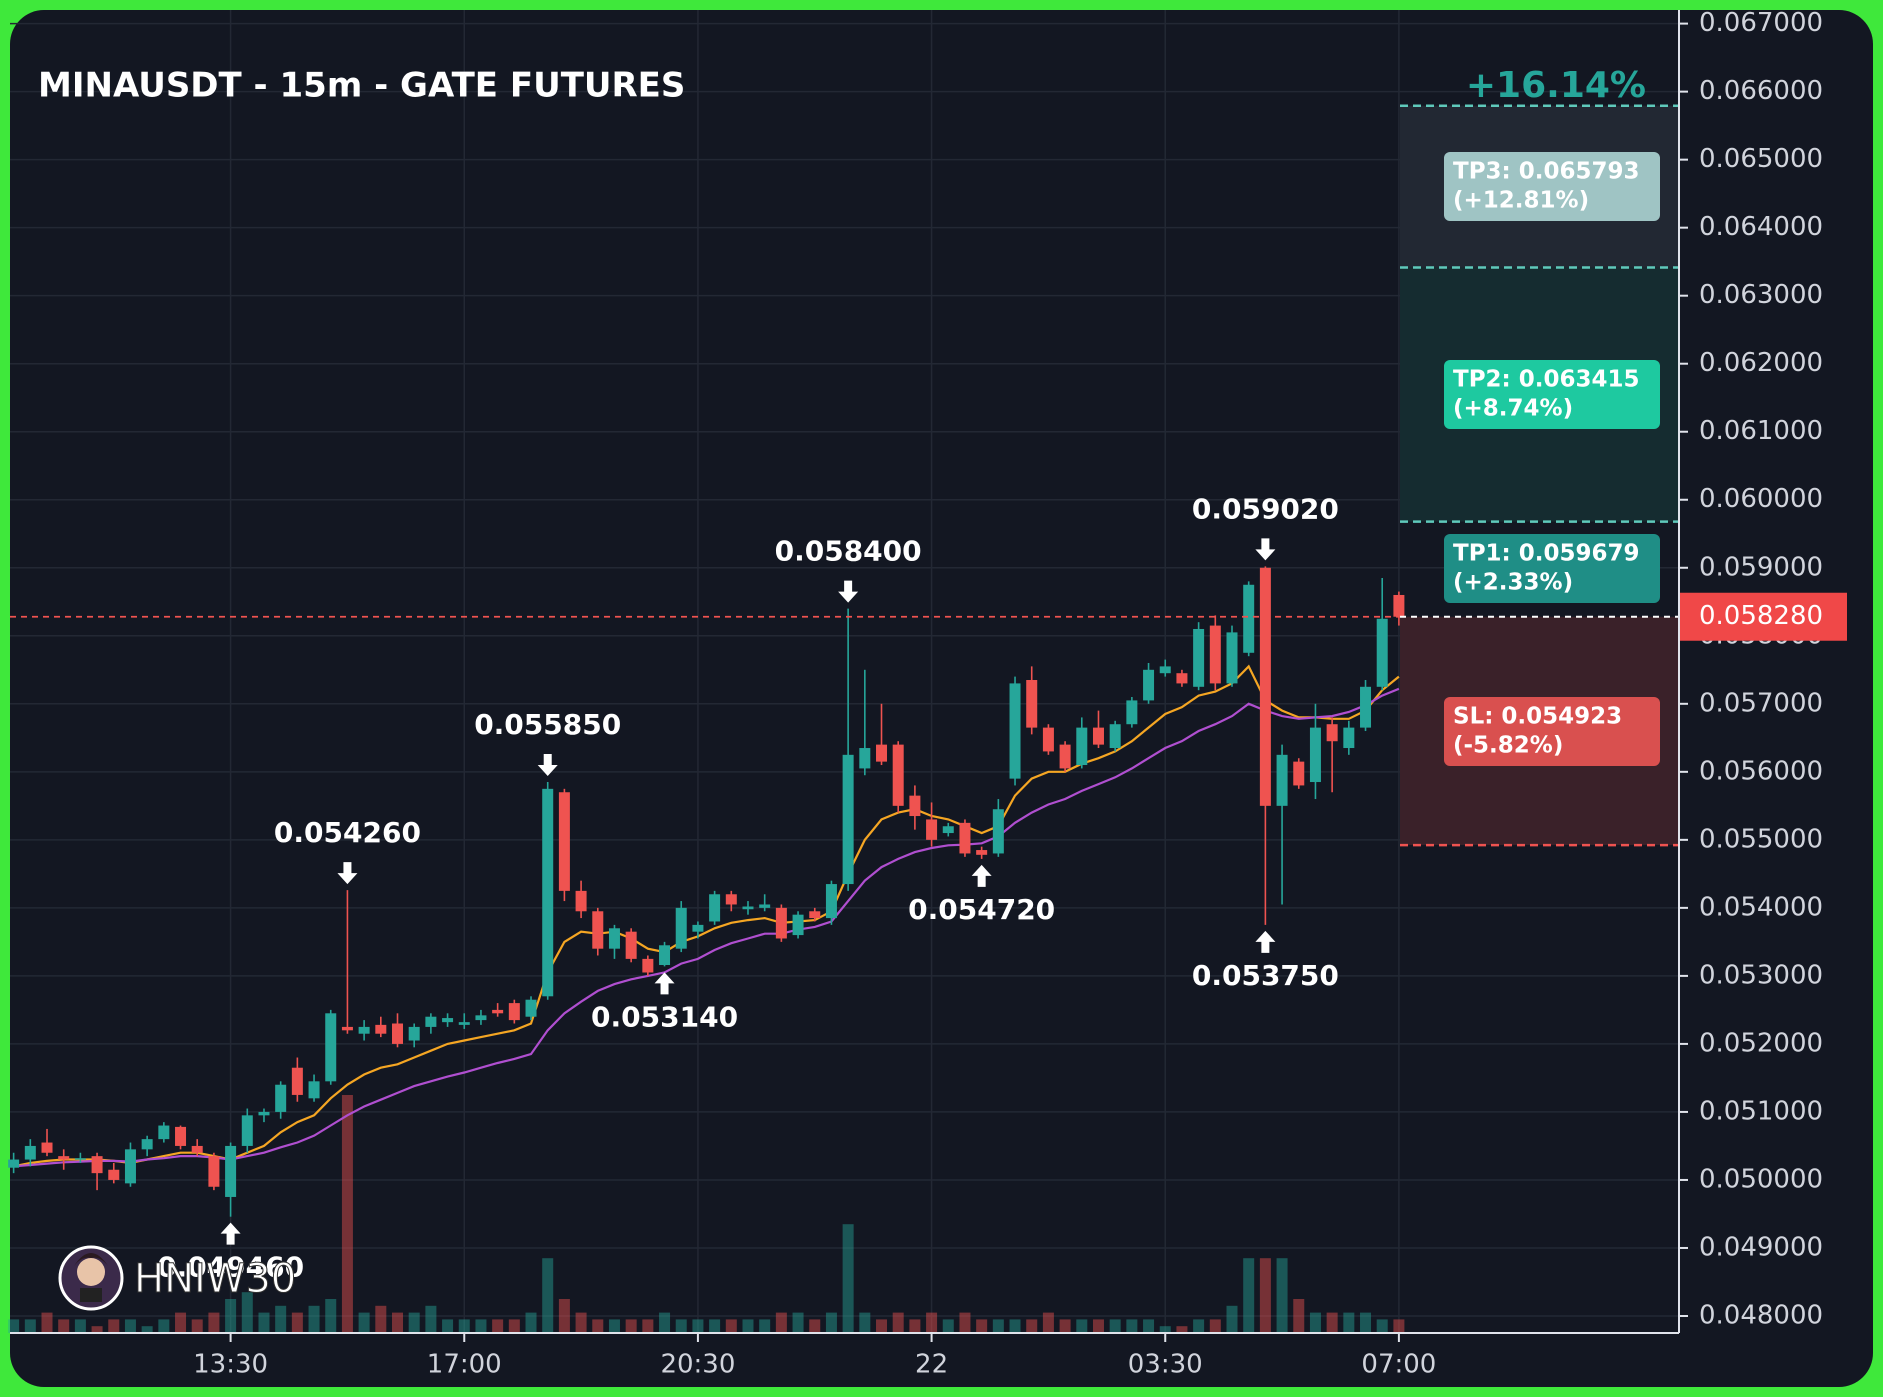  Describe the element at coordinates (1265, 508) in the screenshot. I see `annotation: 0.059020` at that location.